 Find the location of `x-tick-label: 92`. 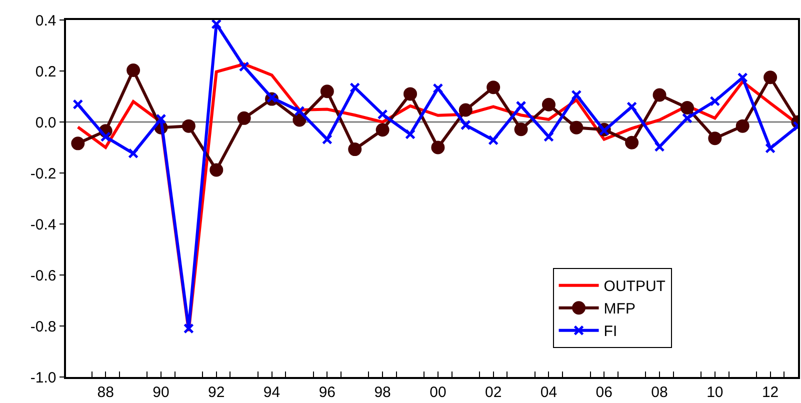

x-tick-label: 92 is located at coordinates (216, 392).